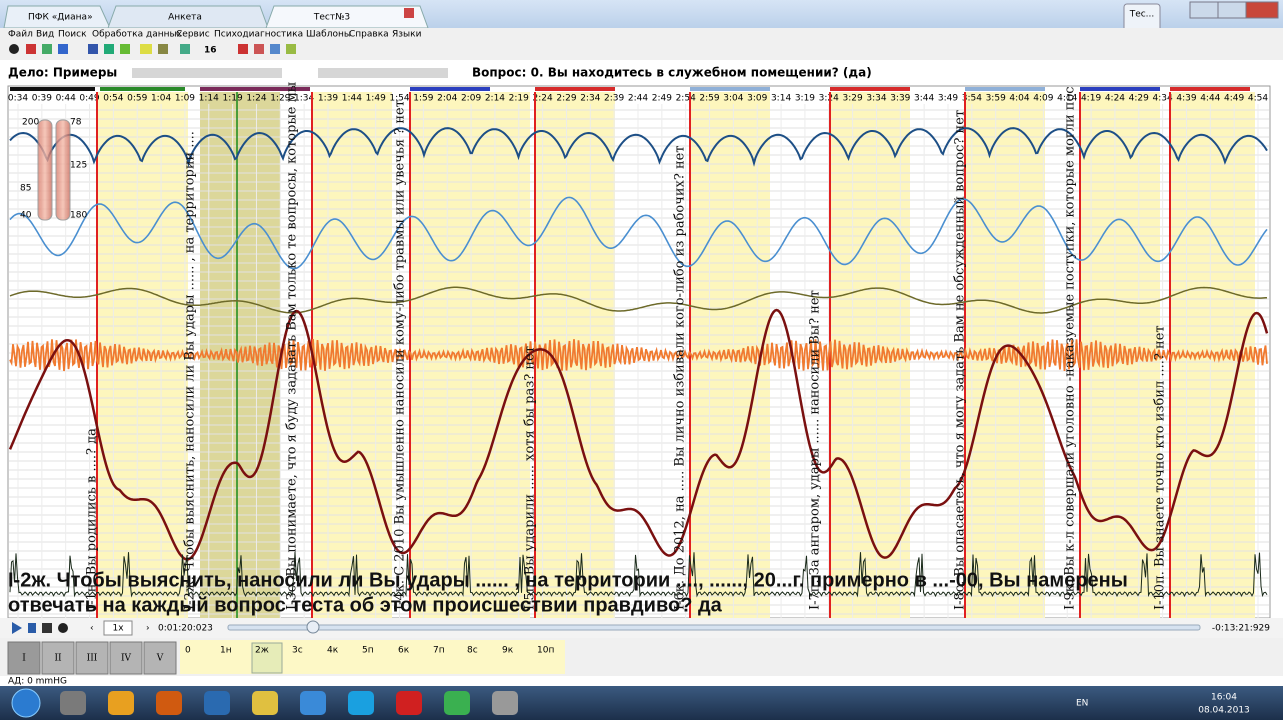 The image size is (1283, 720). Describe the element at coordinates (17, 628) in the screenshot. I see `play-button` at that location.